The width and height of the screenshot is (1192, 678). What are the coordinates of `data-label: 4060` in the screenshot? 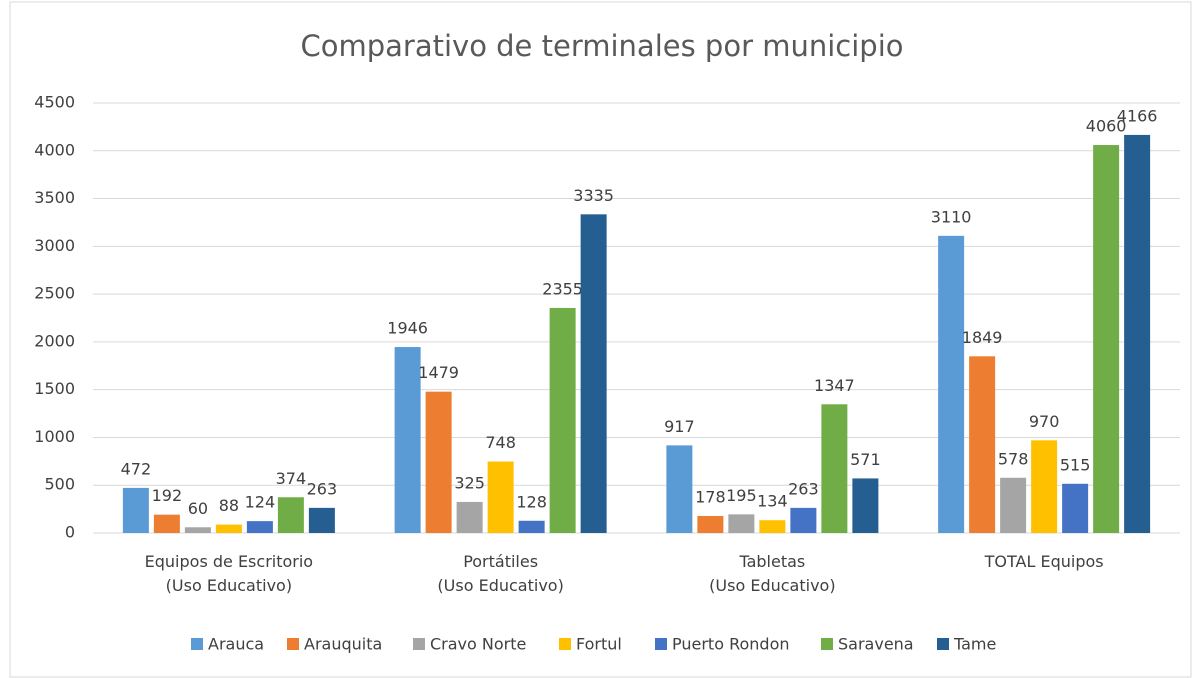 It's located at (1106, 126).